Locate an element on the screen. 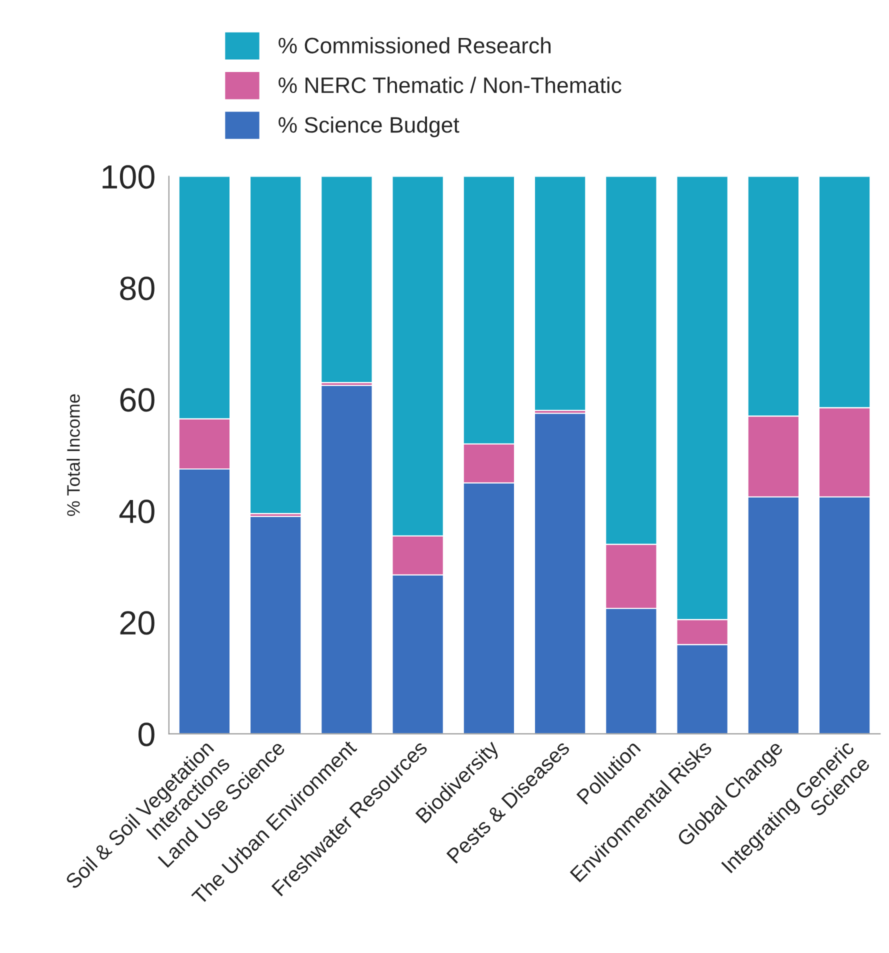 The height and width of the screenshot is (953, 889). y-tick-label: 60 is located at coordinates (137, 400).